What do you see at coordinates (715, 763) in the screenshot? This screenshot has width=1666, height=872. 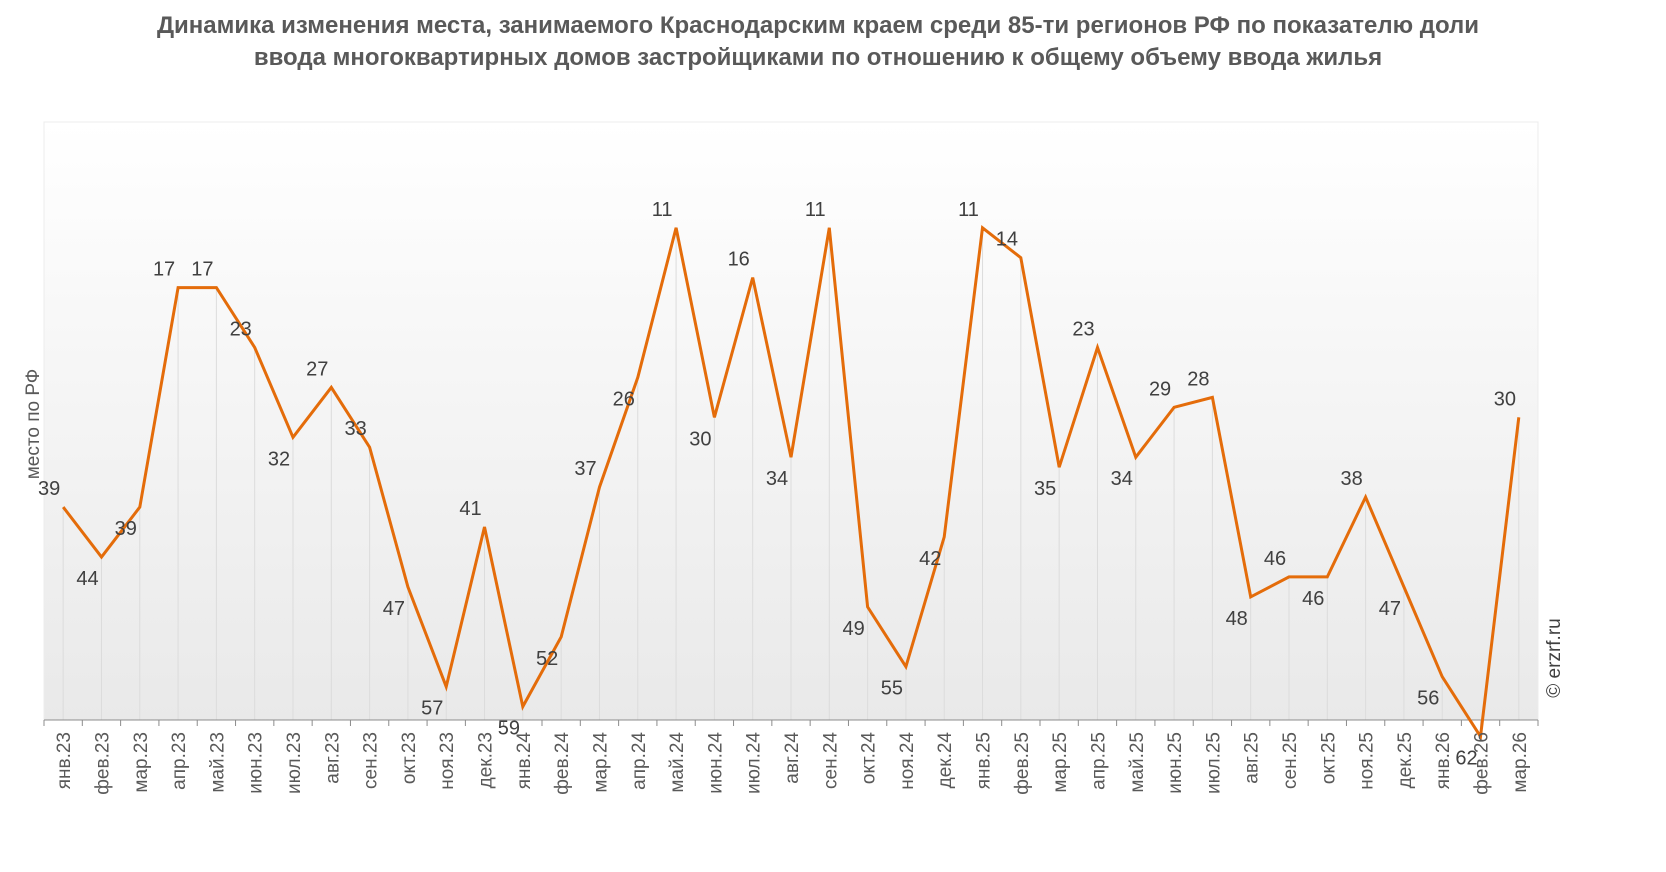 I see `x-tick-label: июн.24` at bounding box center [715, 763].